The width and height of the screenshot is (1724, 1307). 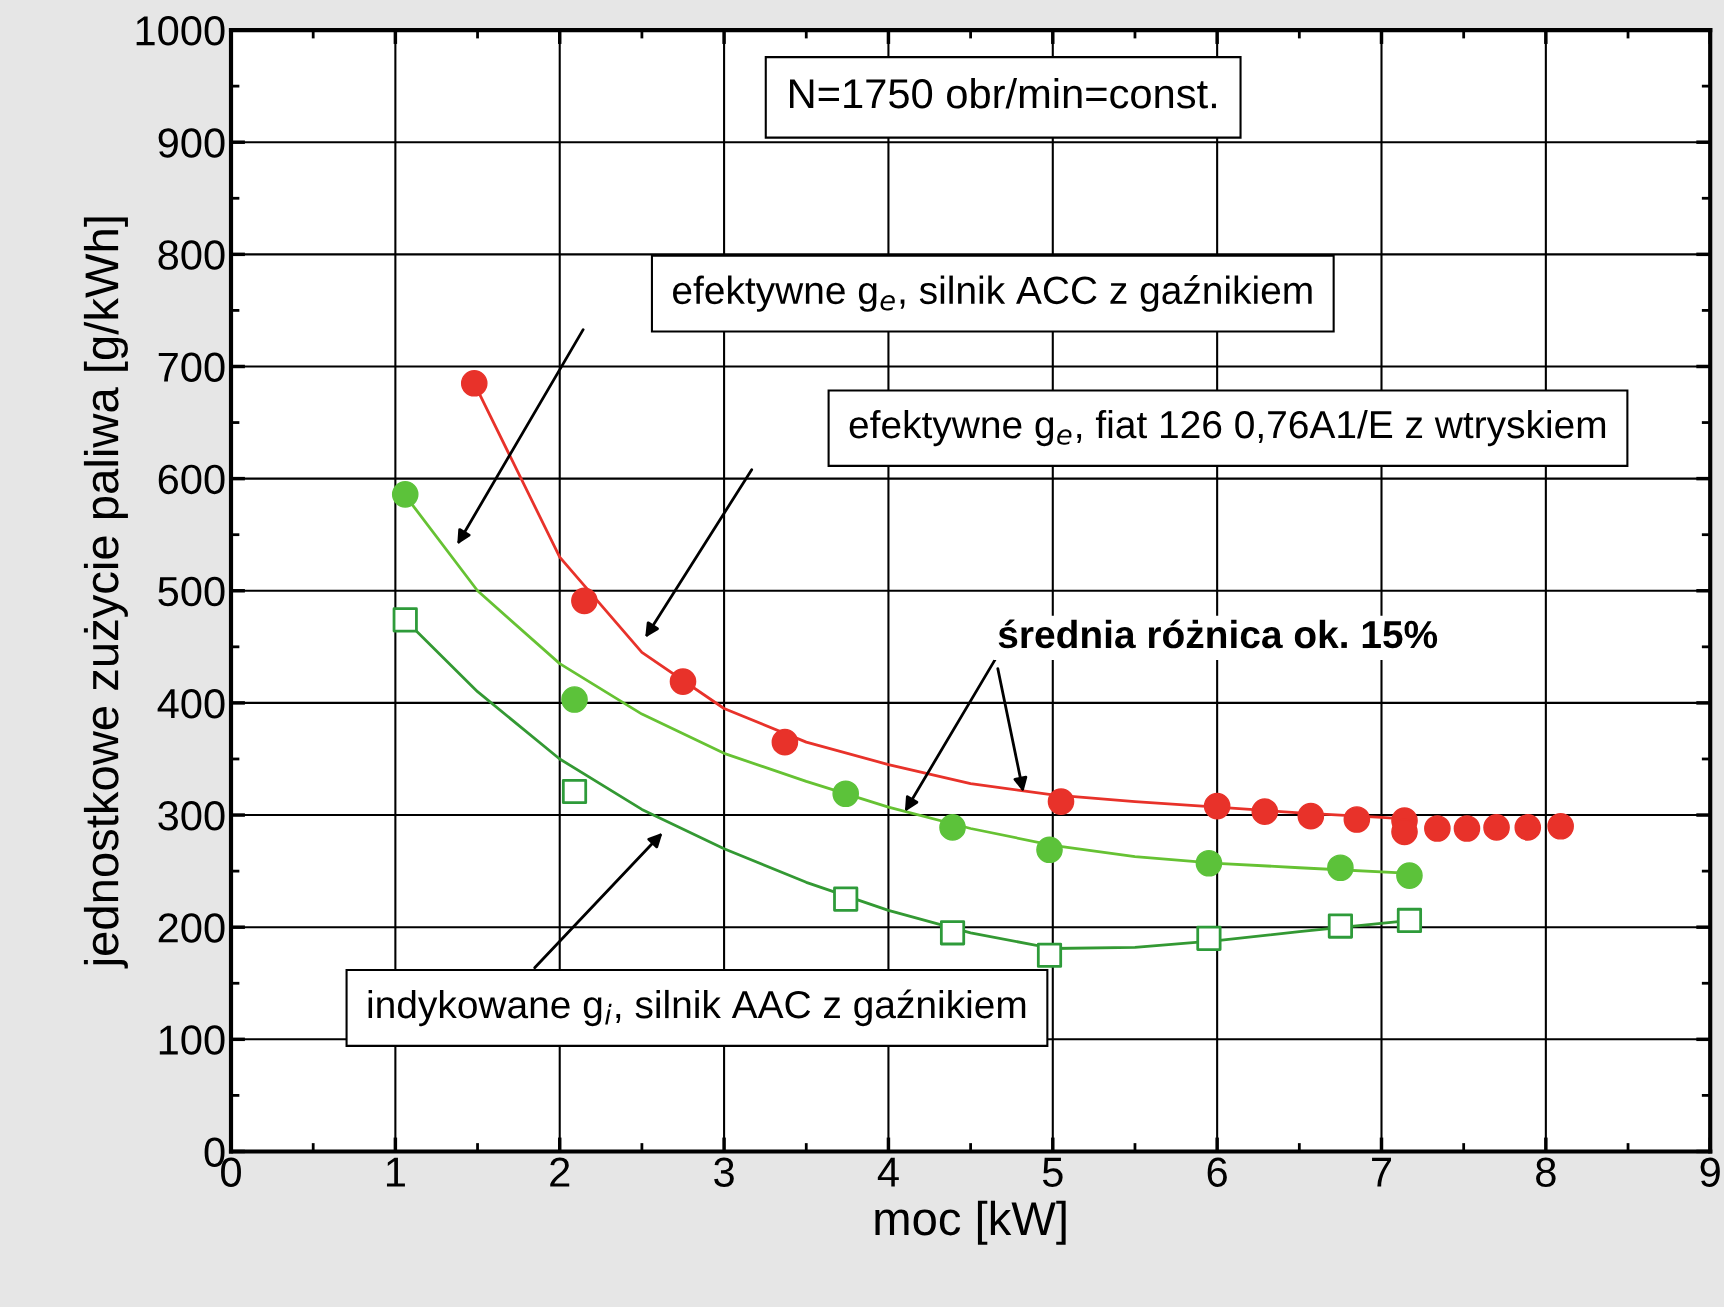 I want to click on x-tick-label: 9, so click(x=1710, y=1172).